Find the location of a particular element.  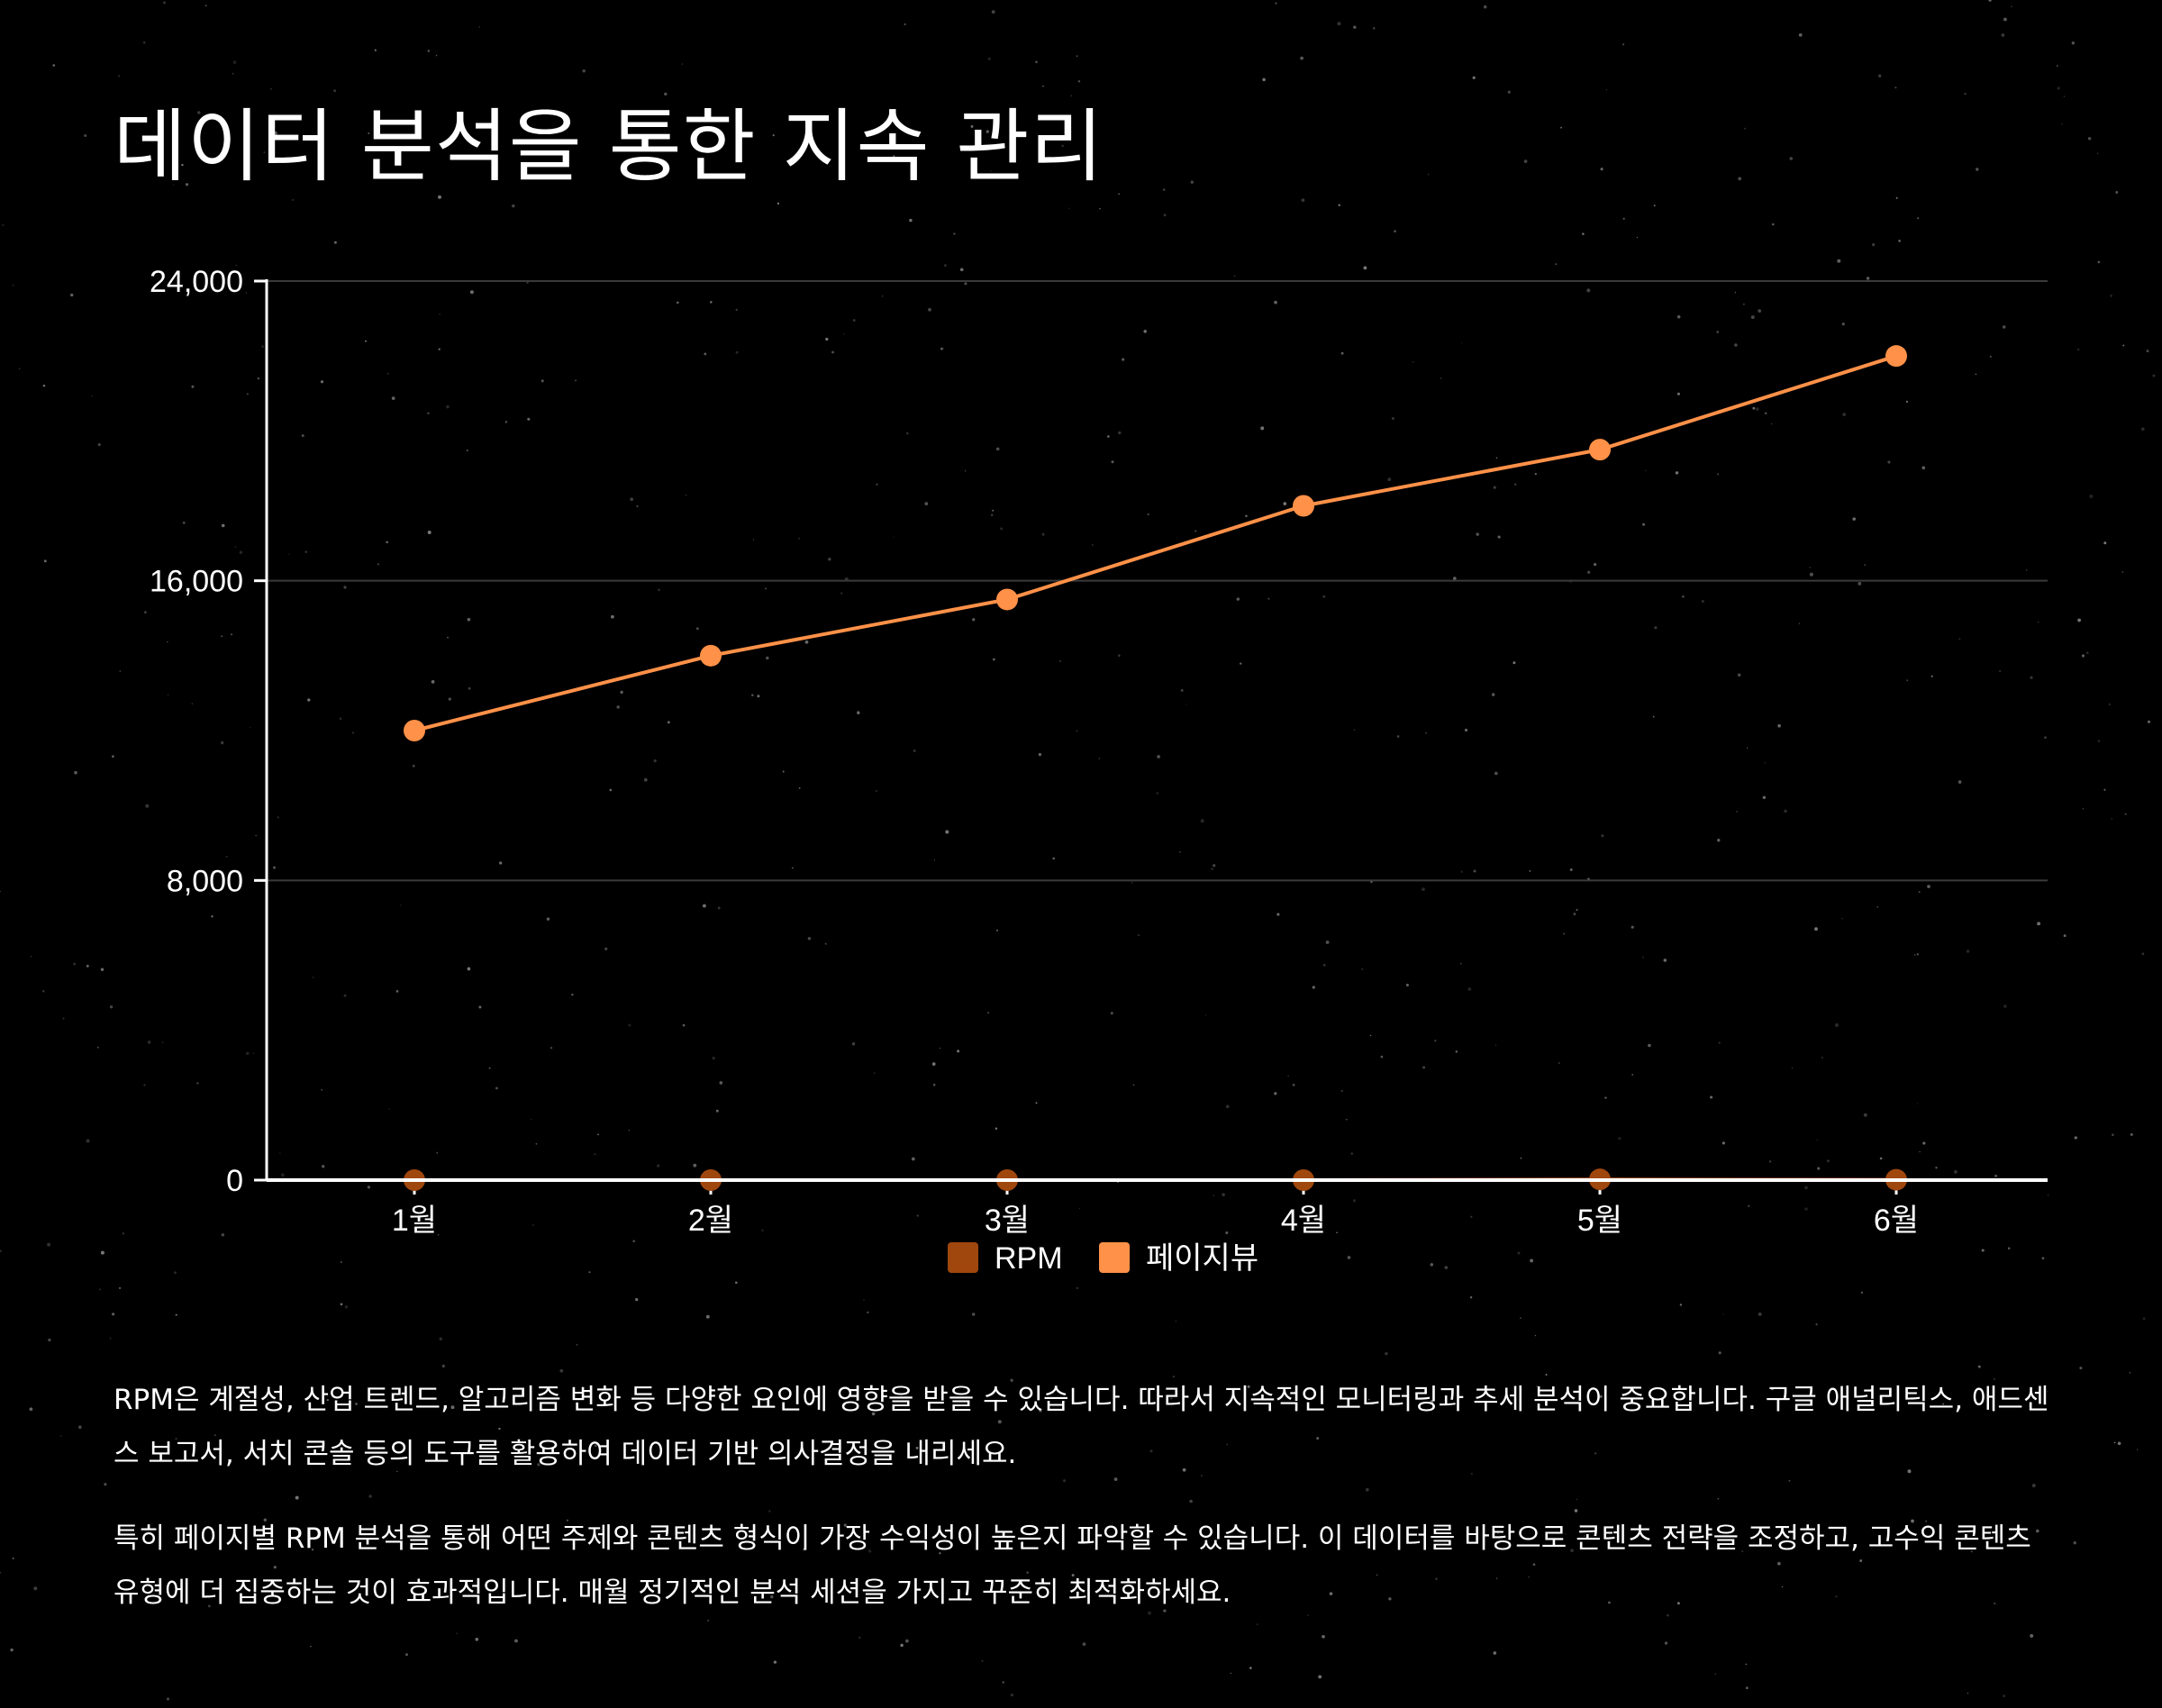

y-tick-label: 24,000 is located at coordinates (196, 282).